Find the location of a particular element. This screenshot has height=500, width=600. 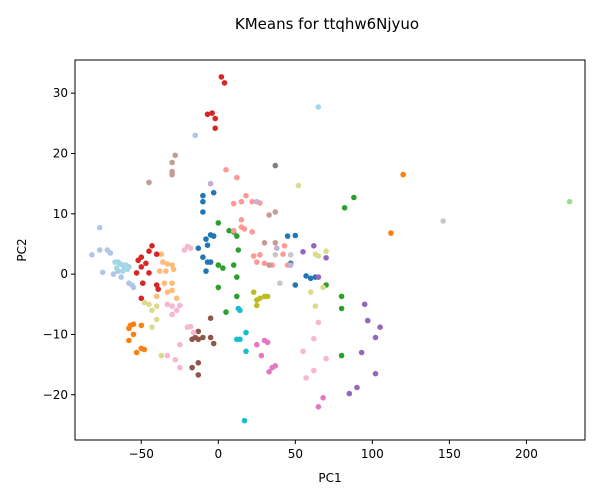

y-tick-label: 0 is located at coordinates (64, 274).